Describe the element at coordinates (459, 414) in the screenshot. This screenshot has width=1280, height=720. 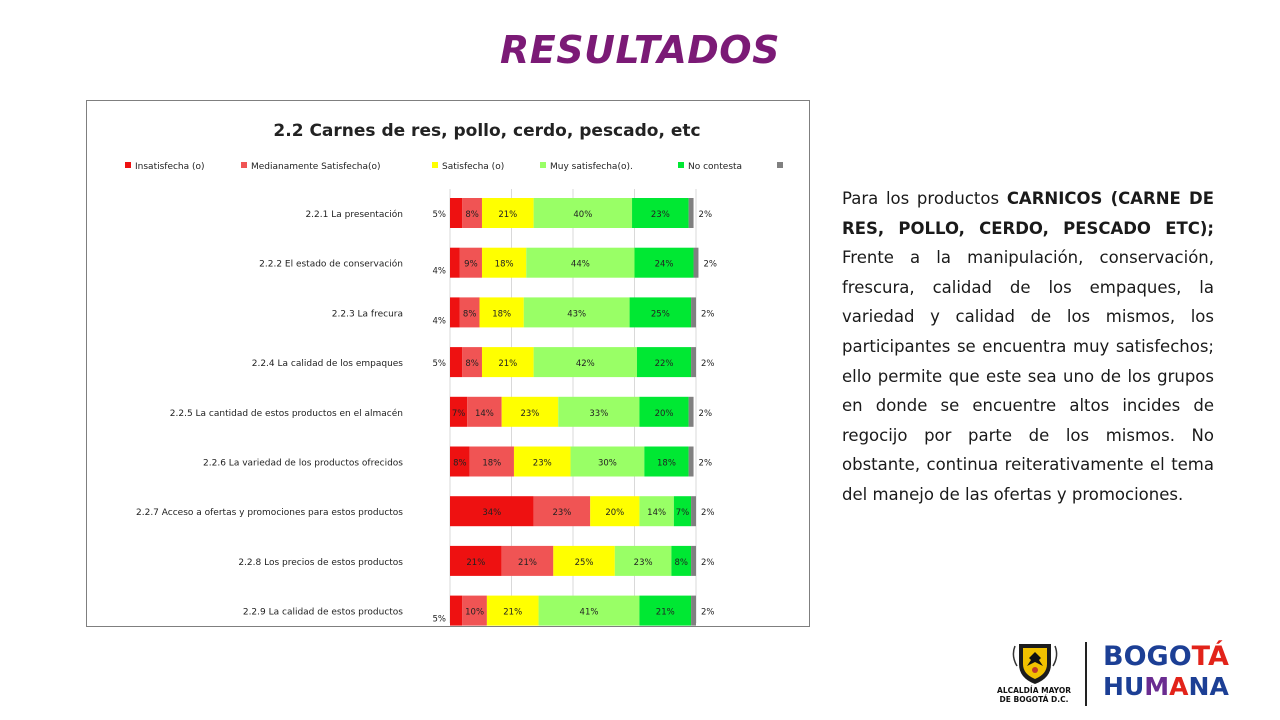
I see `data-label: 7%` at that location.